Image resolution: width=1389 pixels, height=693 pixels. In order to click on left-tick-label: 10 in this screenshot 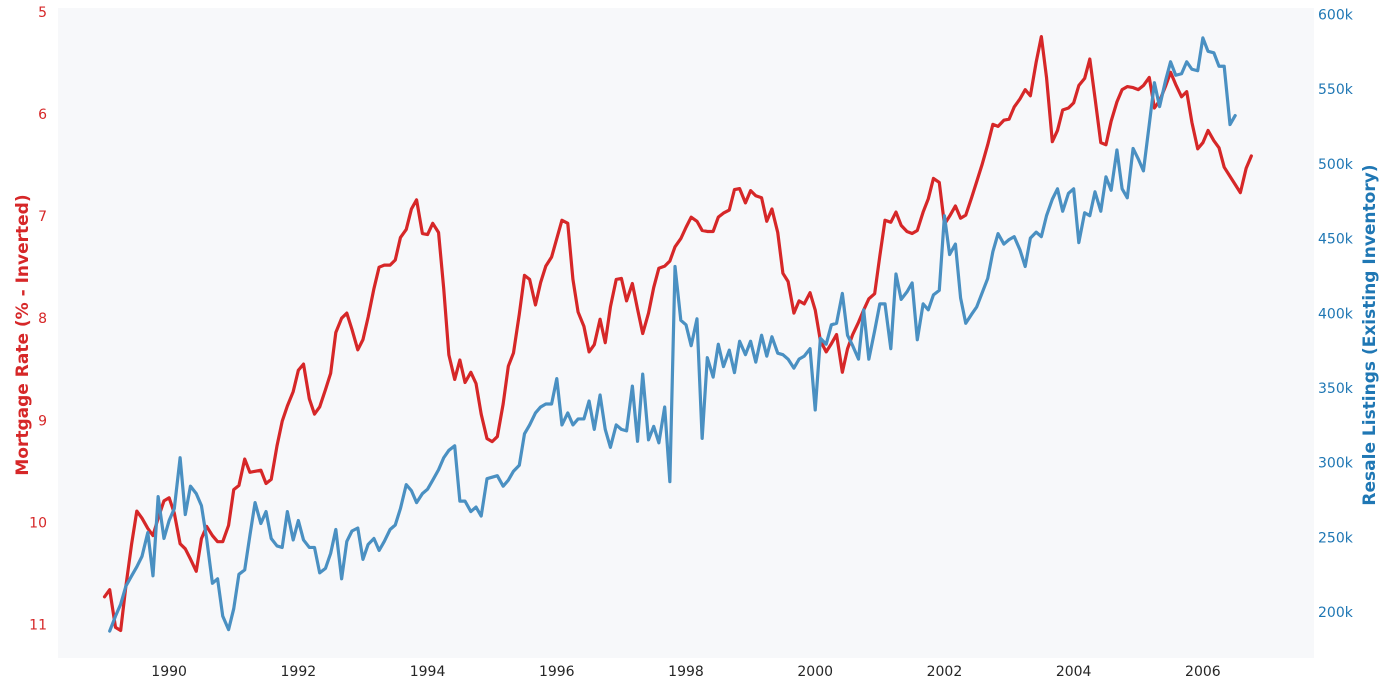, I will do `click(38, 523)`.